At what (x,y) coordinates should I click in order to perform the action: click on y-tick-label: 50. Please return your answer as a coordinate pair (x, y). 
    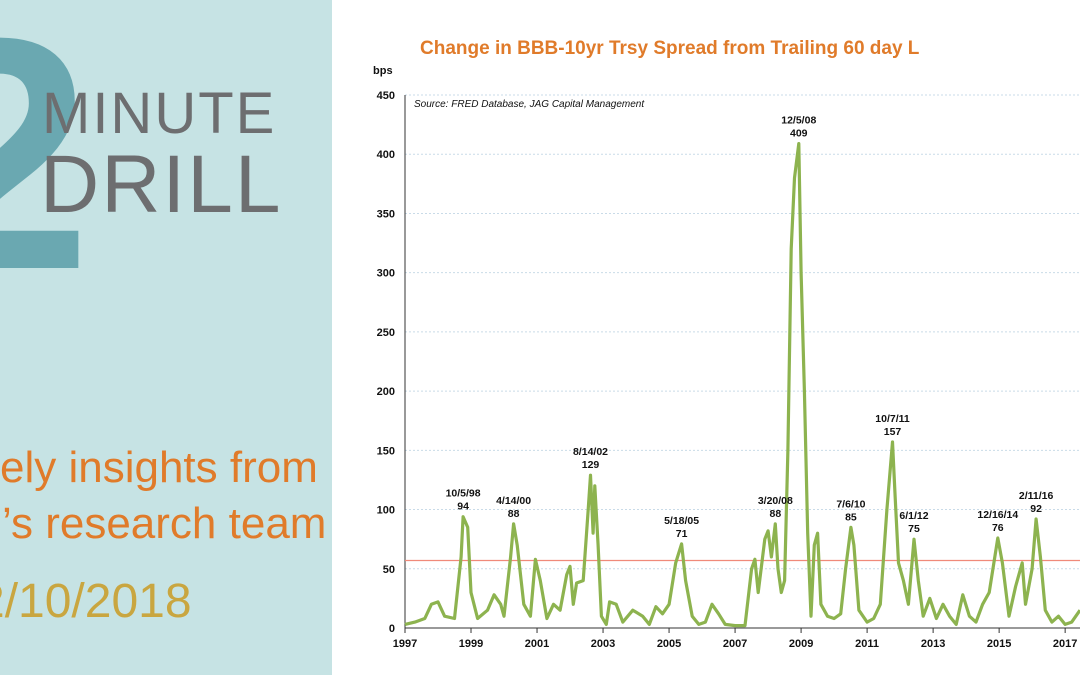
    Looking at the image, I should click on (389, 570).